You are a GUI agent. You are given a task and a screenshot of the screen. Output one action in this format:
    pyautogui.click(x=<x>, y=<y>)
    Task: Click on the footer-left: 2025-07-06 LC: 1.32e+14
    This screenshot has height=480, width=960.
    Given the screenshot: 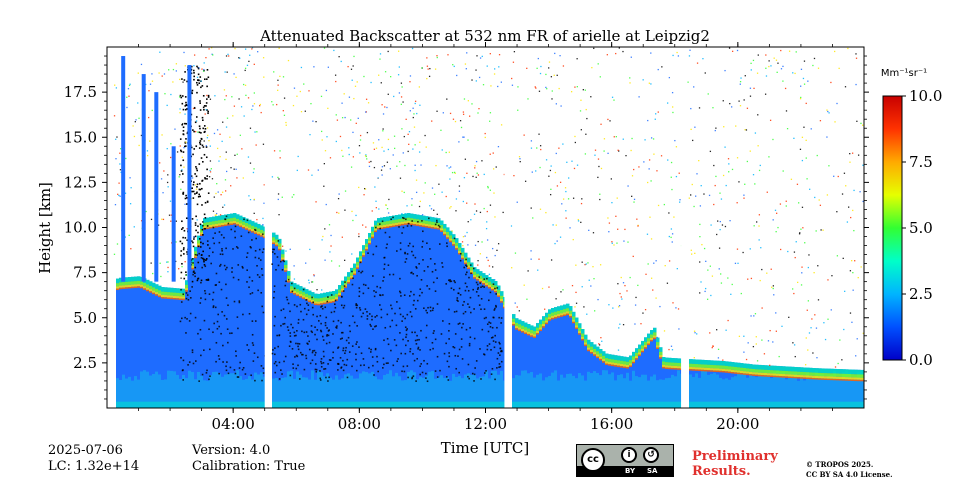 What is the action you would take?
    pyautogui.click(x=93, y=459)
    